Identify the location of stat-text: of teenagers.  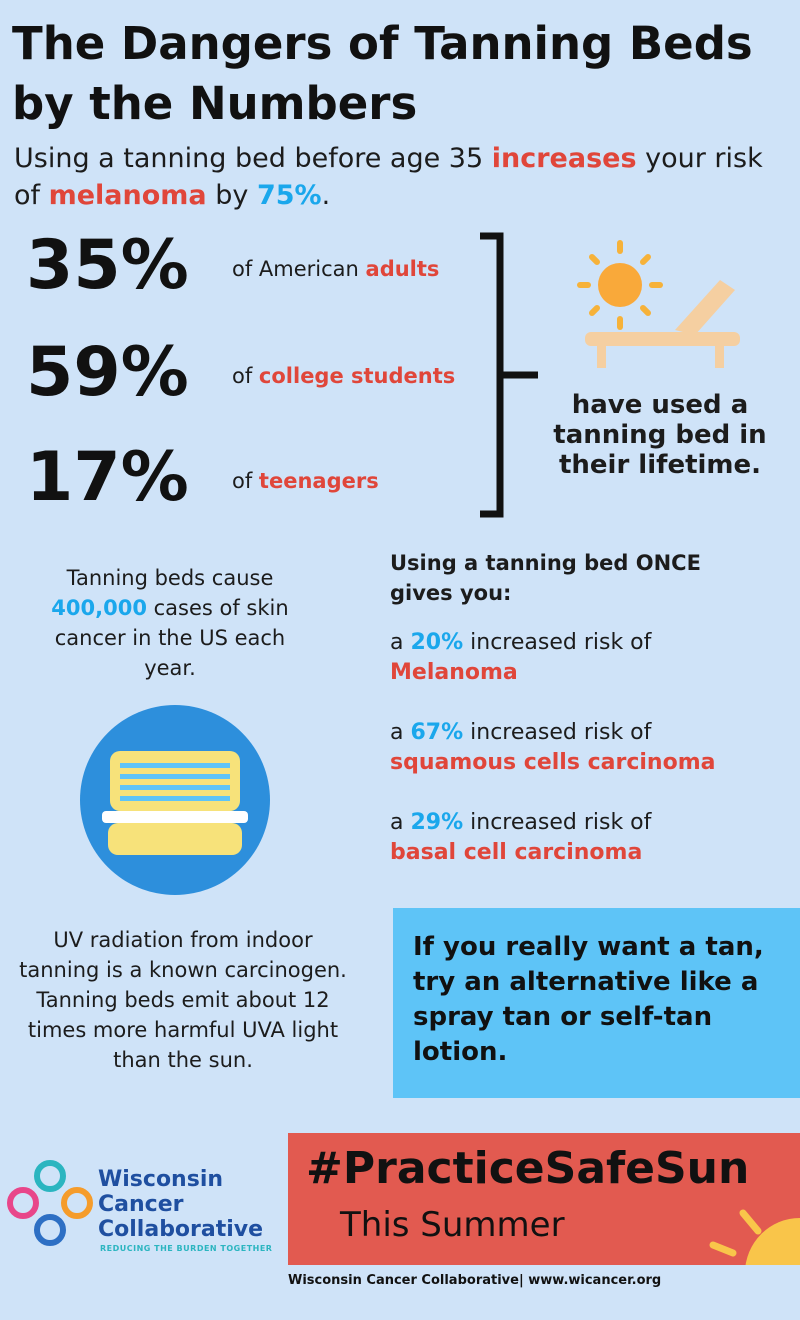
(305, 481).